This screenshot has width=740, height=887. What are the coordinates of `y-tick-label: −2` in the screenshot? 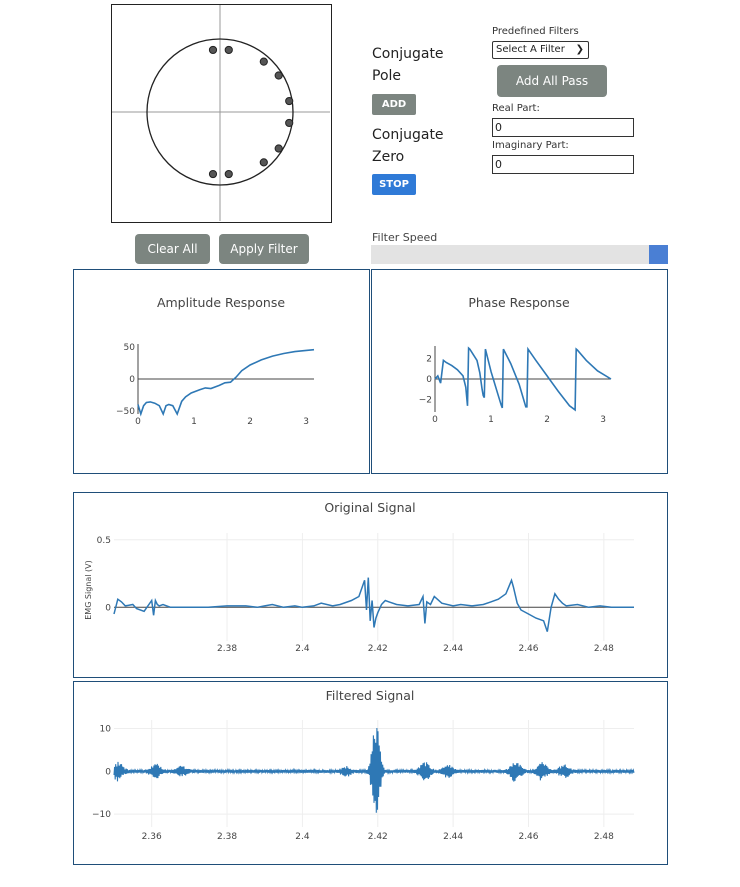 It's located at (425, 401).